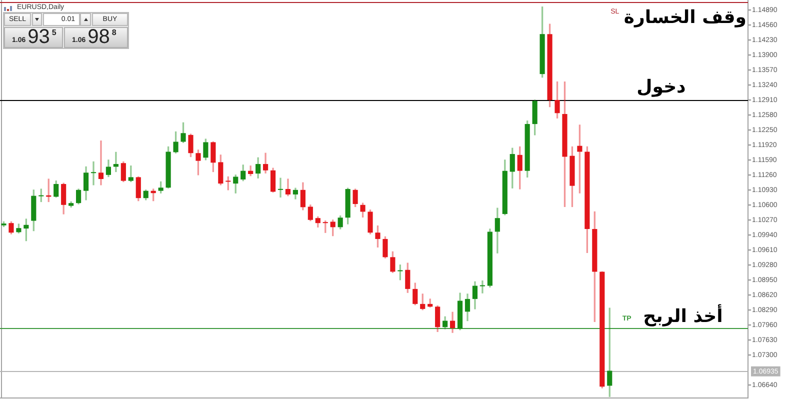 The height and width of the screenshot is (400, 785). I want to click on annotation: 8, so click(114, 32).